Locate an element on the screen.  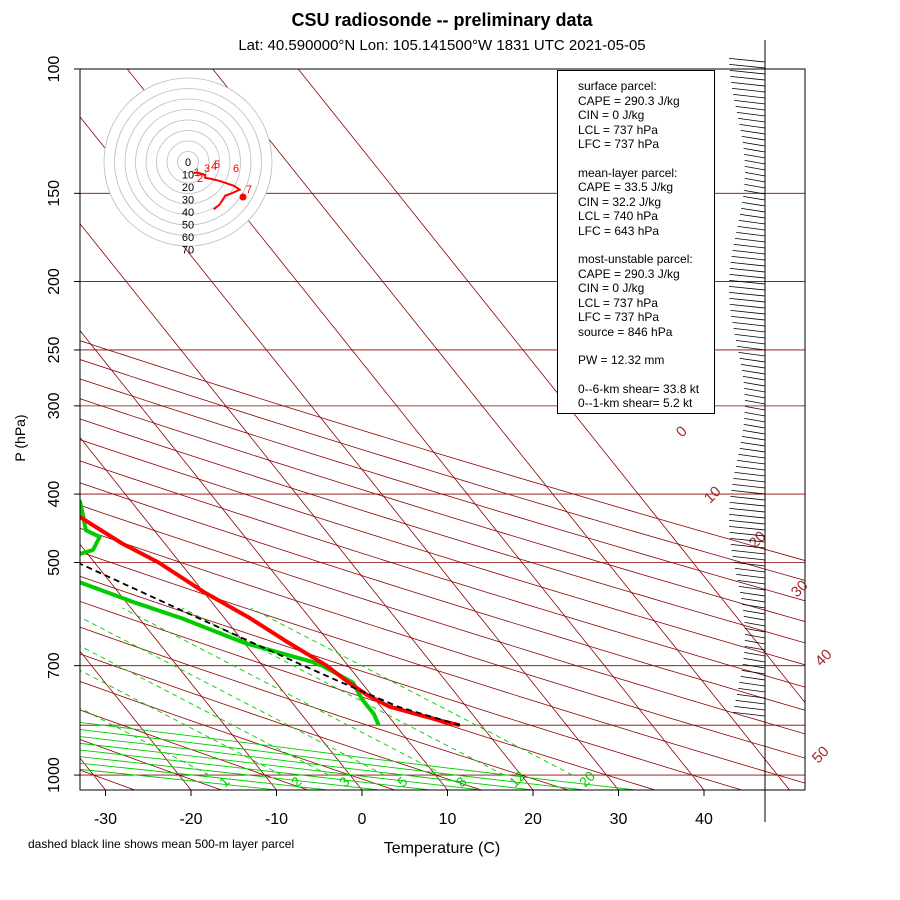
info-line: source = 846 hPa is located at coordinates (625, 331).